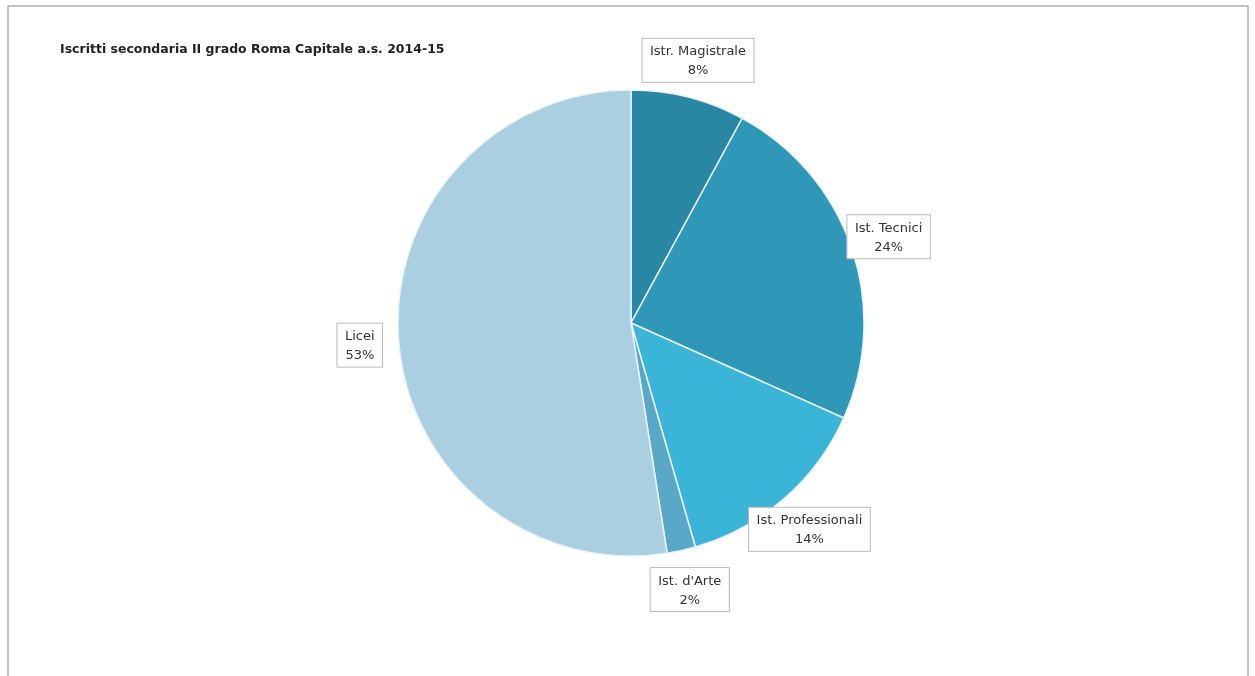 This screenshot has height=676, width=1255. What do you see at coordinates (809, 539) in the screenshot?
I see `data-label: 14%` at bounding box center [809, 539].